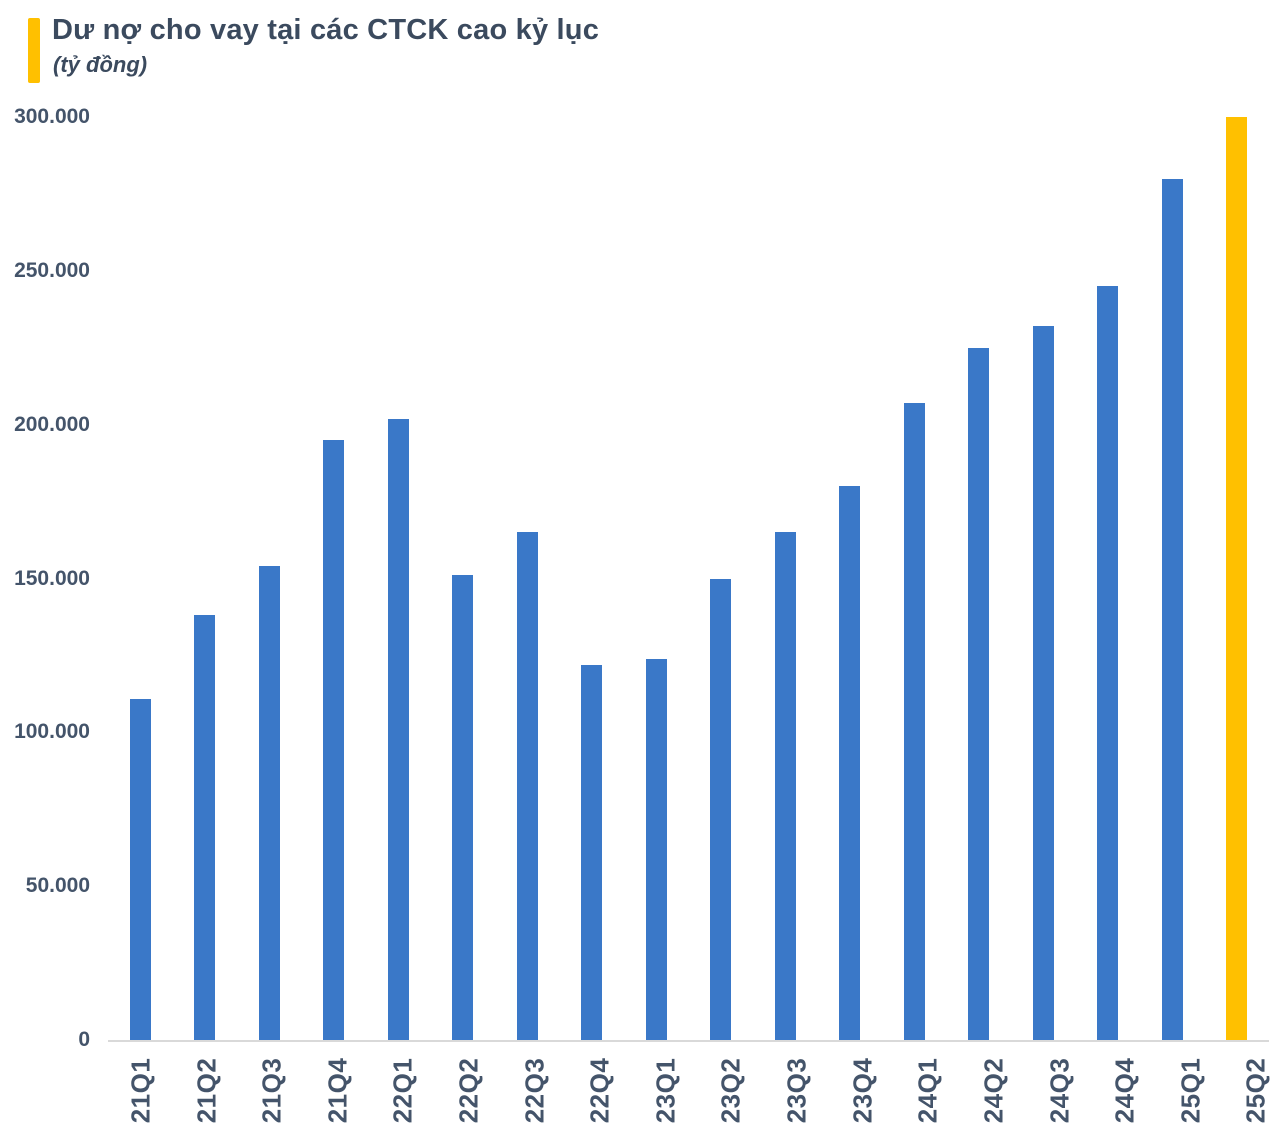  I want to click on x-tick-label: 22Q3, so click(533, 1090).